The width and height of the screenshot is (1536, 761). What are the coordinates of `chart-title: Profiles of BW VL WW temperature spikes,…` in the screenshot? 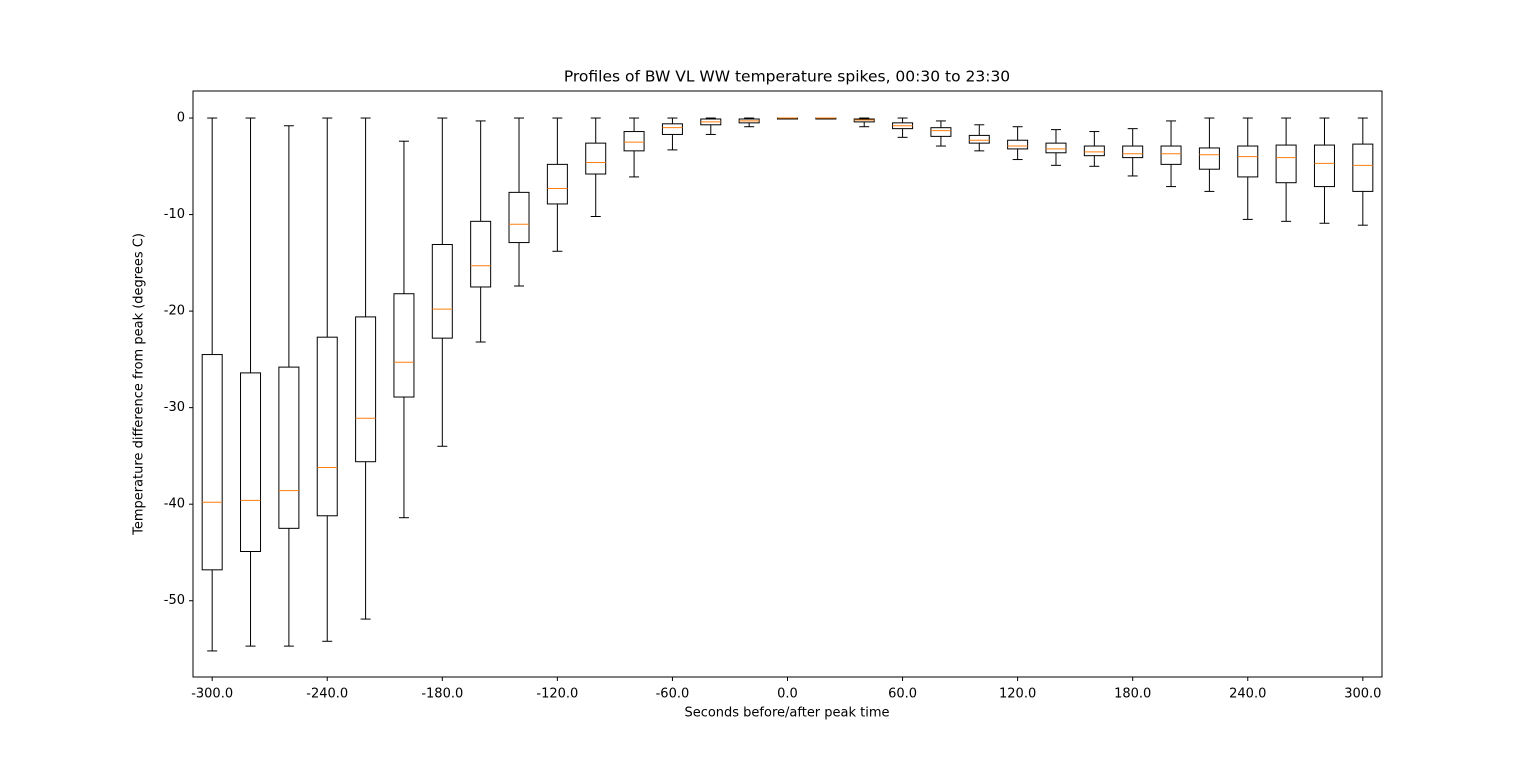 It's located at (787, 77).